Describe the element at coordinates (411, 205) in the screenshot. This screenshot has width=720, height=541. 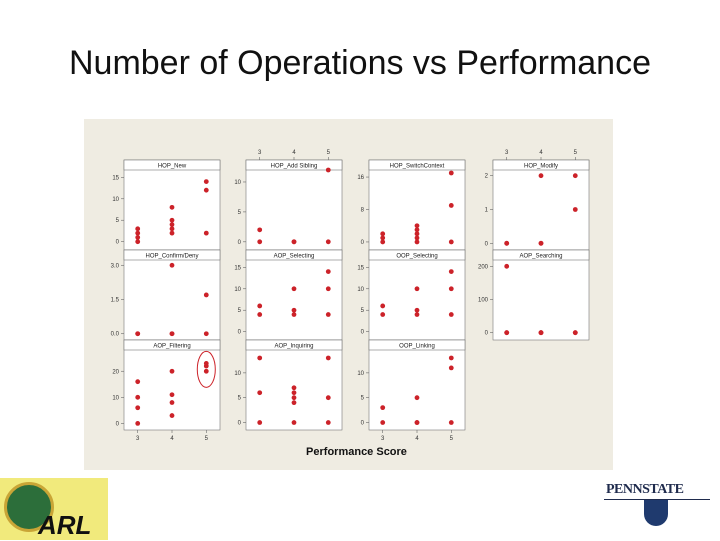
I see `panel-hop-switchcontext: HOP_SwitchContext 0 8 16` at that location.